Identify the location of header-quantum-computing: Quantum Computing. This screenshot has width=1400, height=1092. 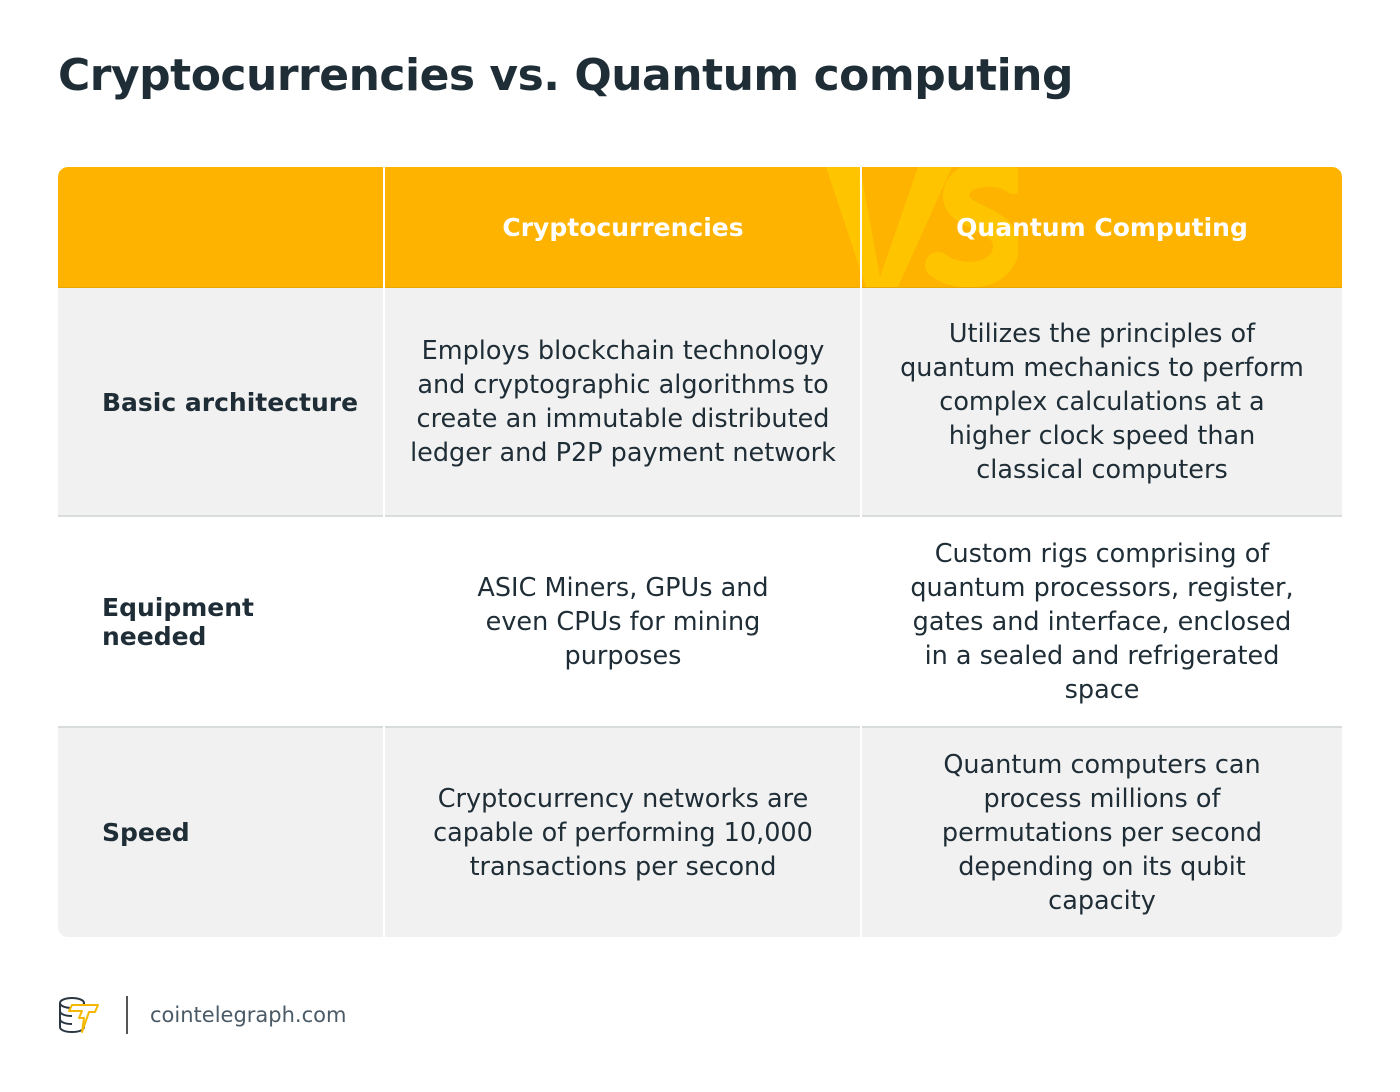
(1102, 227).